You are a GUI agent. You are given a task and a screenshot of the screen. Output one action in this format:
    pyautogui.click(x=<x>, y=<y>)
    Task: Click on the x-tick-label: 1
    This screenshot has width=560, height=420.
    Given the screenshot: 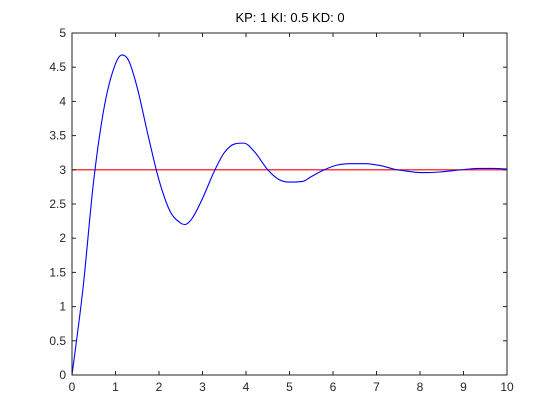 What is the action you would take?
    pyautogui.click(x=115, y=387)
    